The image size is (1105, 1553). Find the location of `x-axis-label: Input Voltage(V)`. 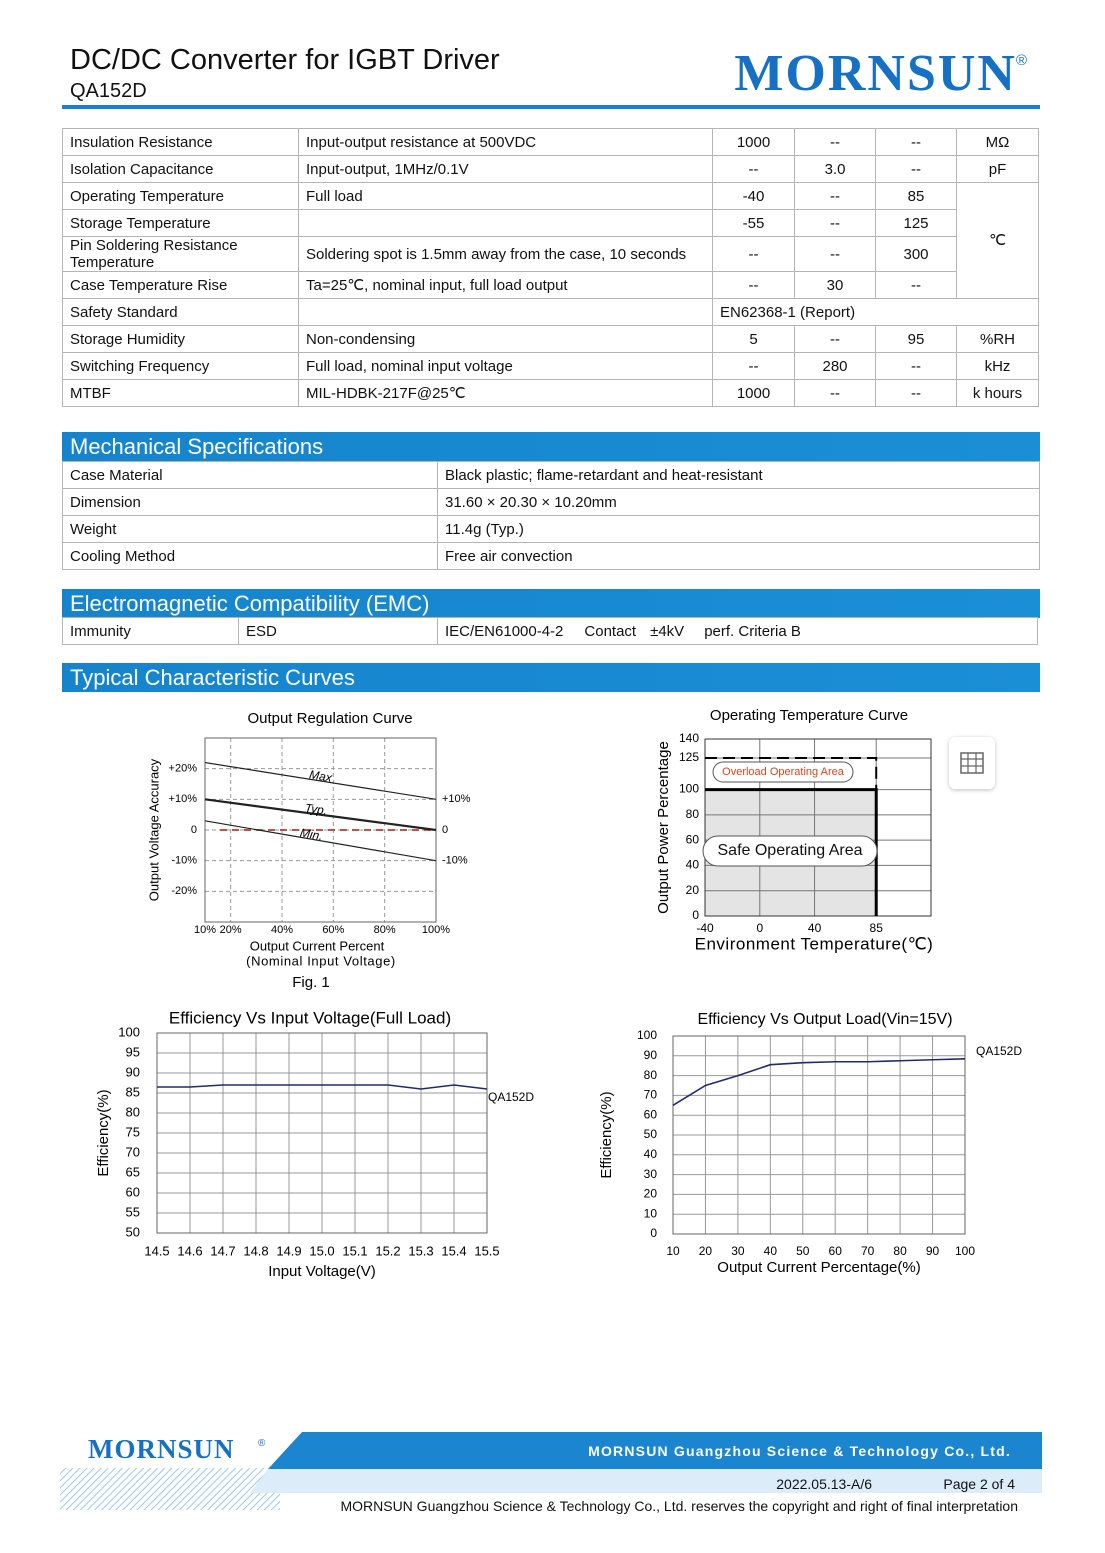

x-axis-label: Input Voltage(V) is located at coordinates (322, 1271).